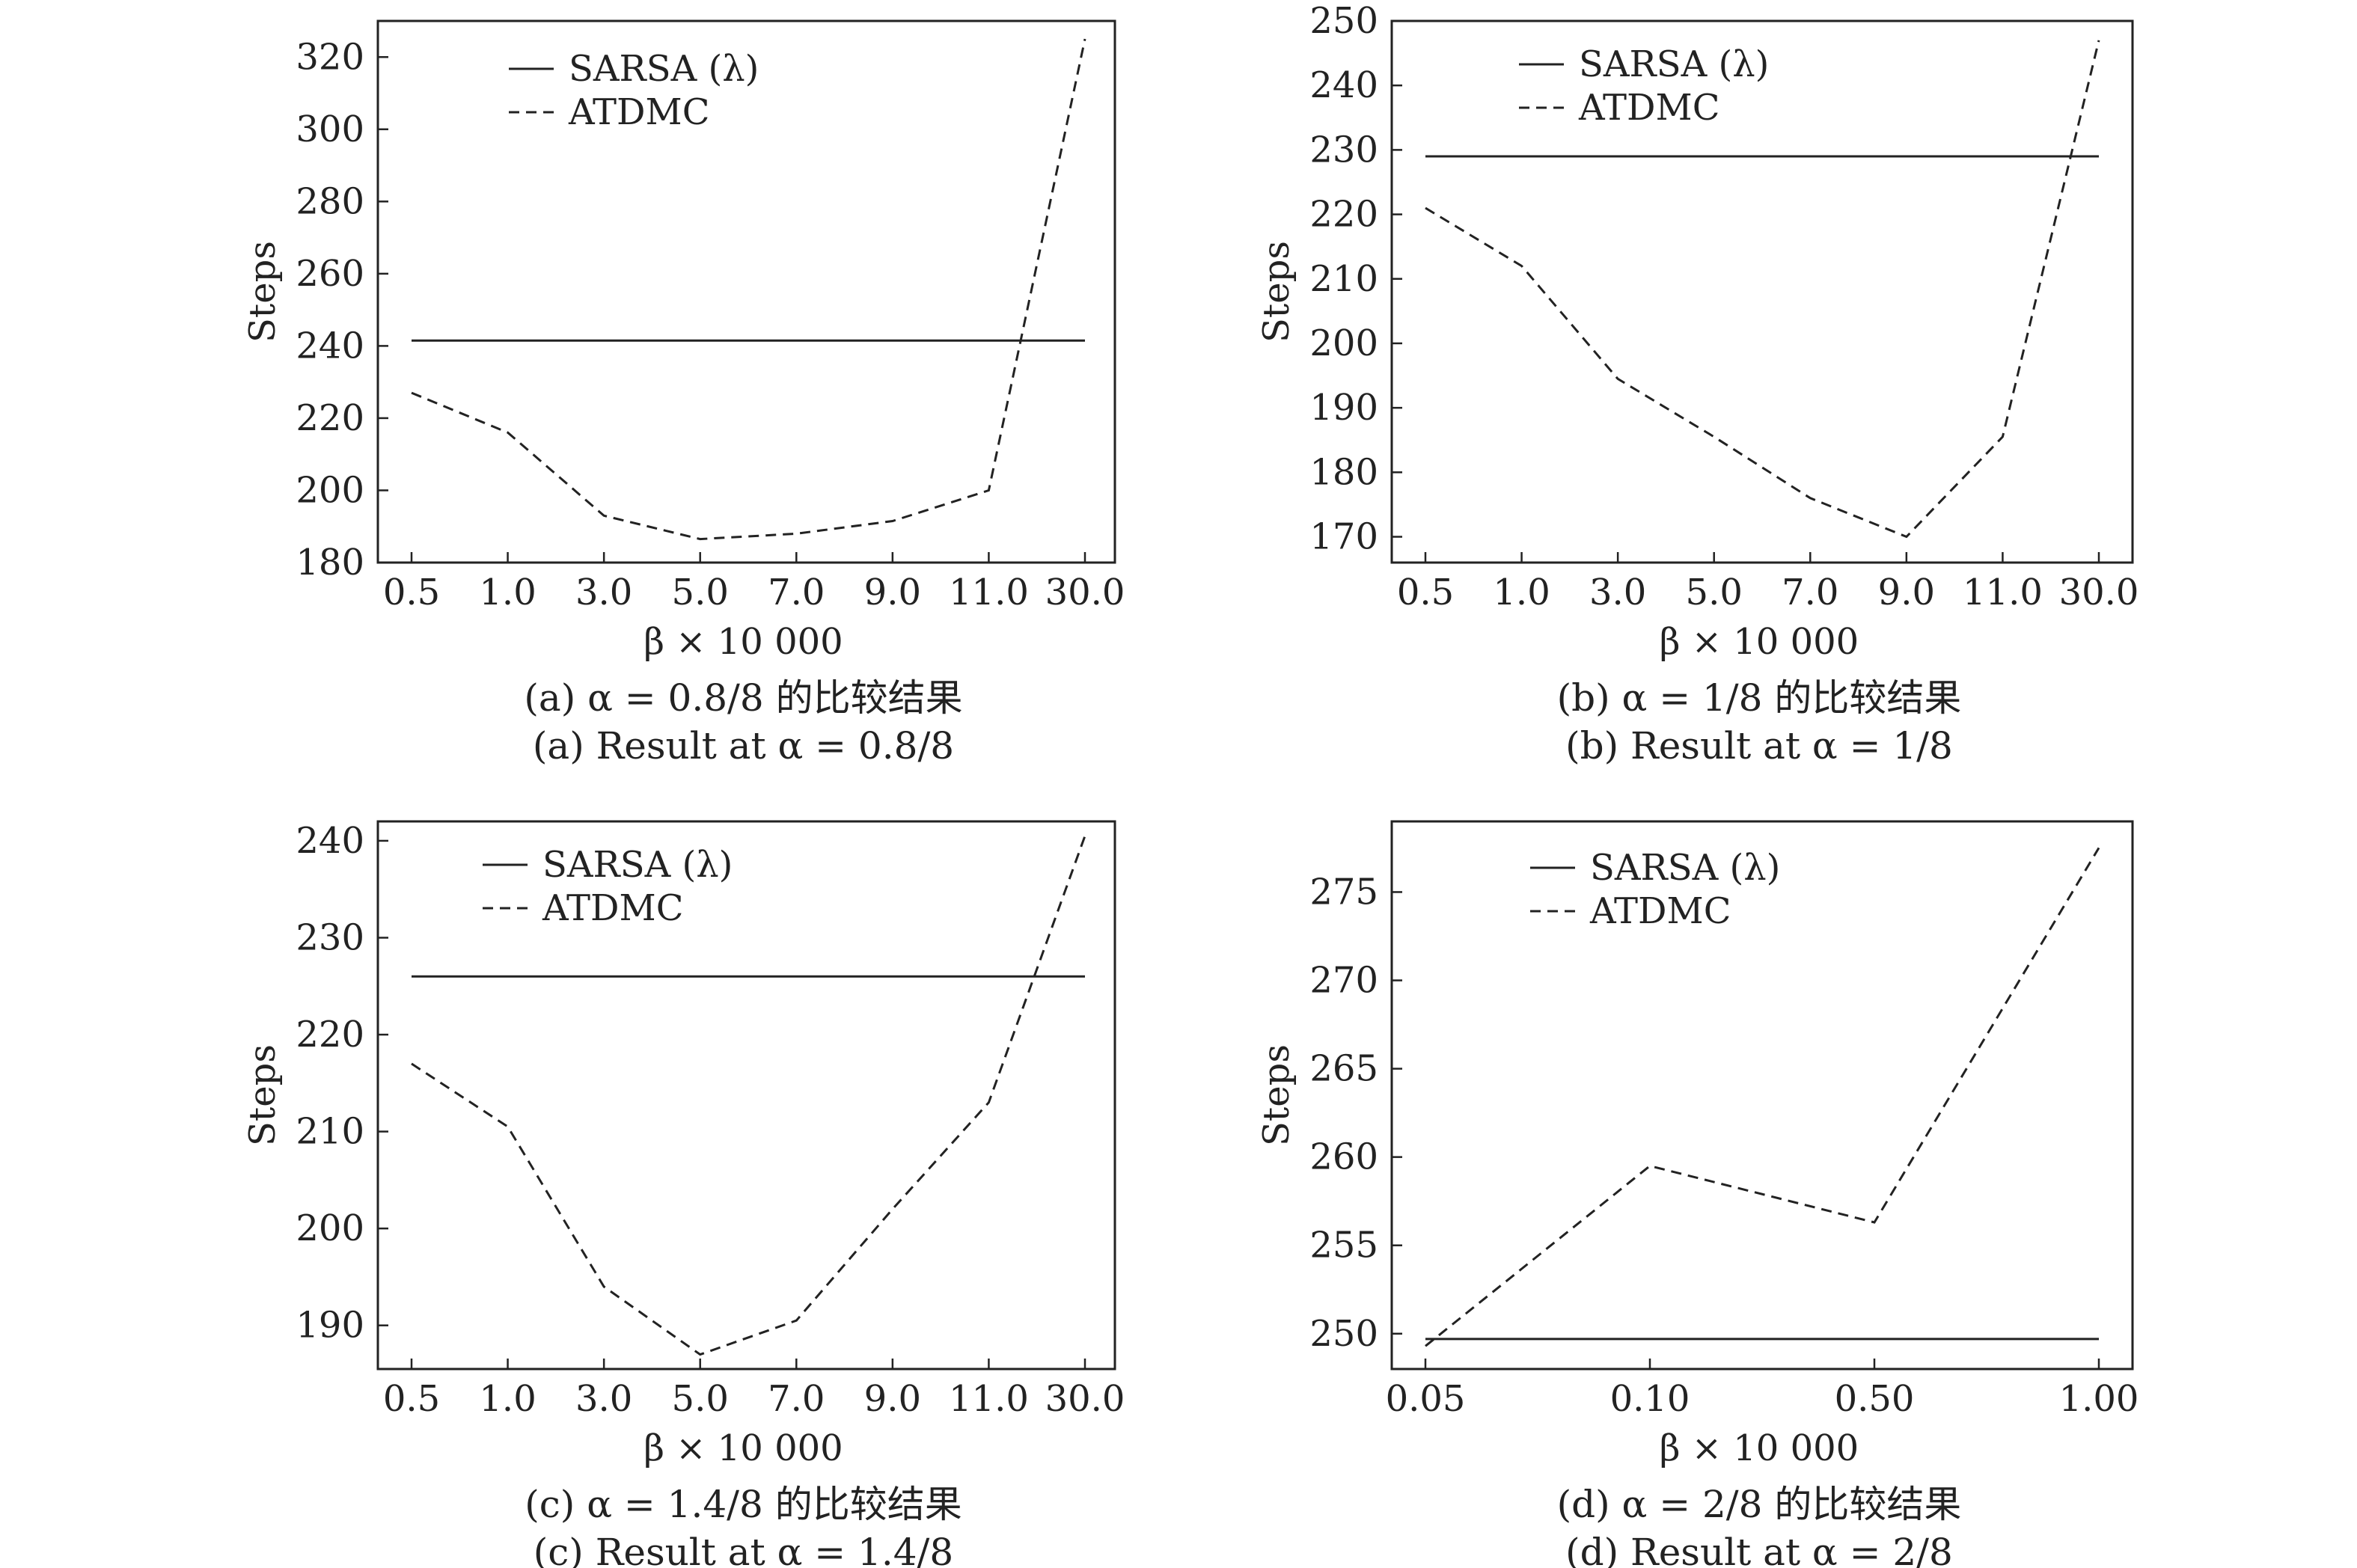  What do you see at coordinates (1343, 981) in the screenshot?
I see `y-tick-label: 270` at bounding box center [1343, 981].